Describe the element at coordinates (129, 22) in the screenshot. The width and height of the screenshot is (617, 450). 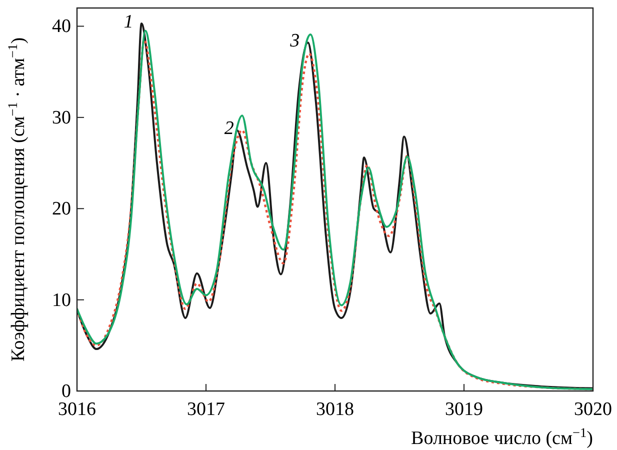
I see `annotation: 1` at that location.